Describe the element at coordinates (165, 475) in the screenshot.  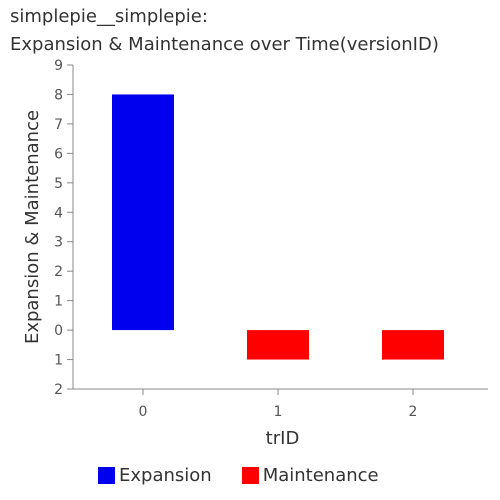
I see `legend-label-expansion: Expansion` at that location.